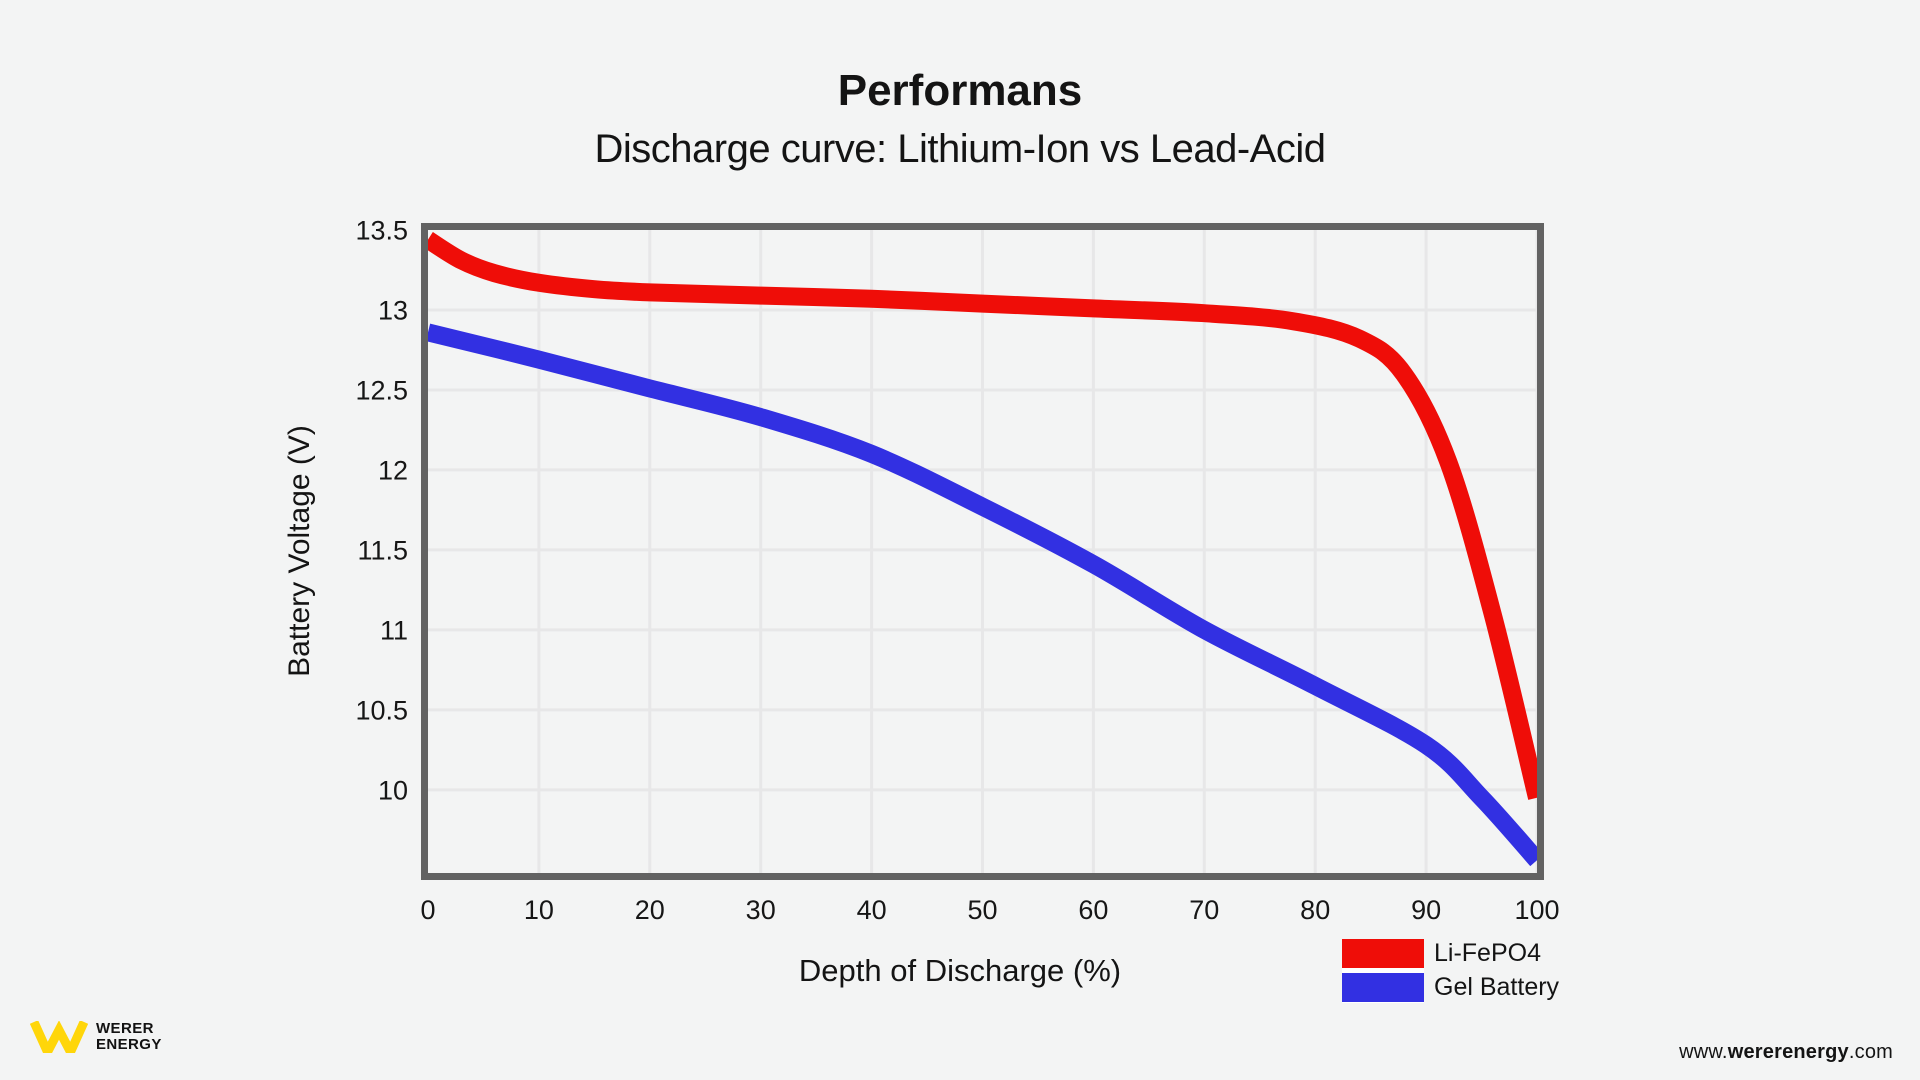 The image size is (1920, 1080). Describe the element at coordinates (650, 910) in the screenshot. I see `x-tick-20: 20` at that location.